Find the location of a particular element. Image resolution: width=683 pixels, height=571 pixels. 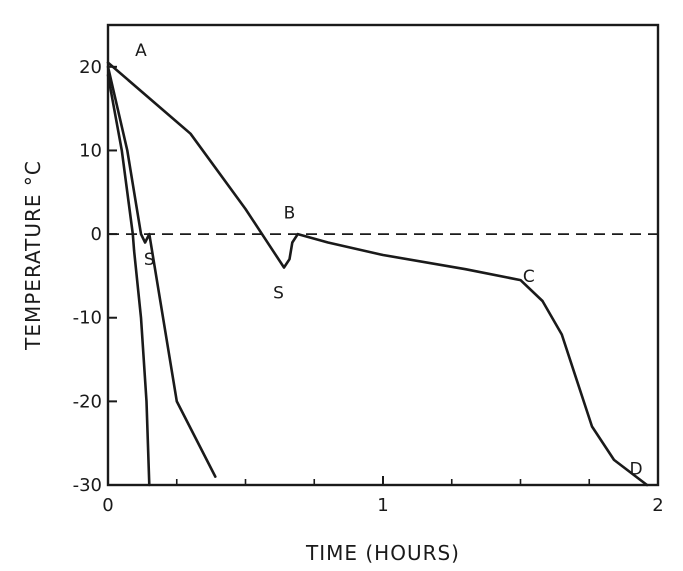

y-tick-label: -30 is located at coordinates (87, 485).